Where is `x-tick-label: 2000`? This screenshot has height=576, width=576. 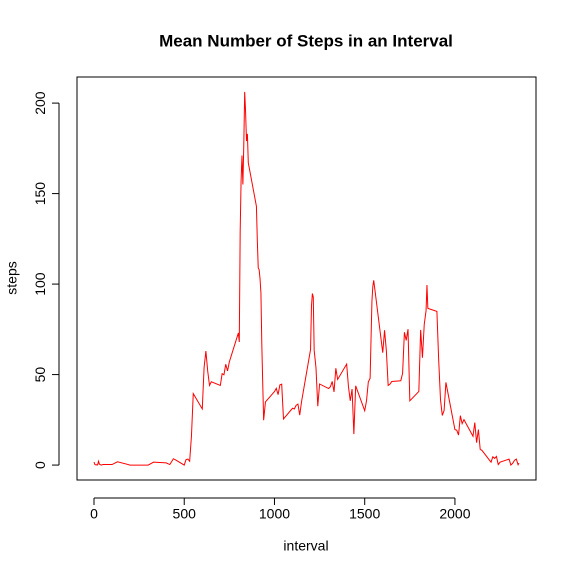 x-tick-label: 2000 is located at coordinates (454, 513).